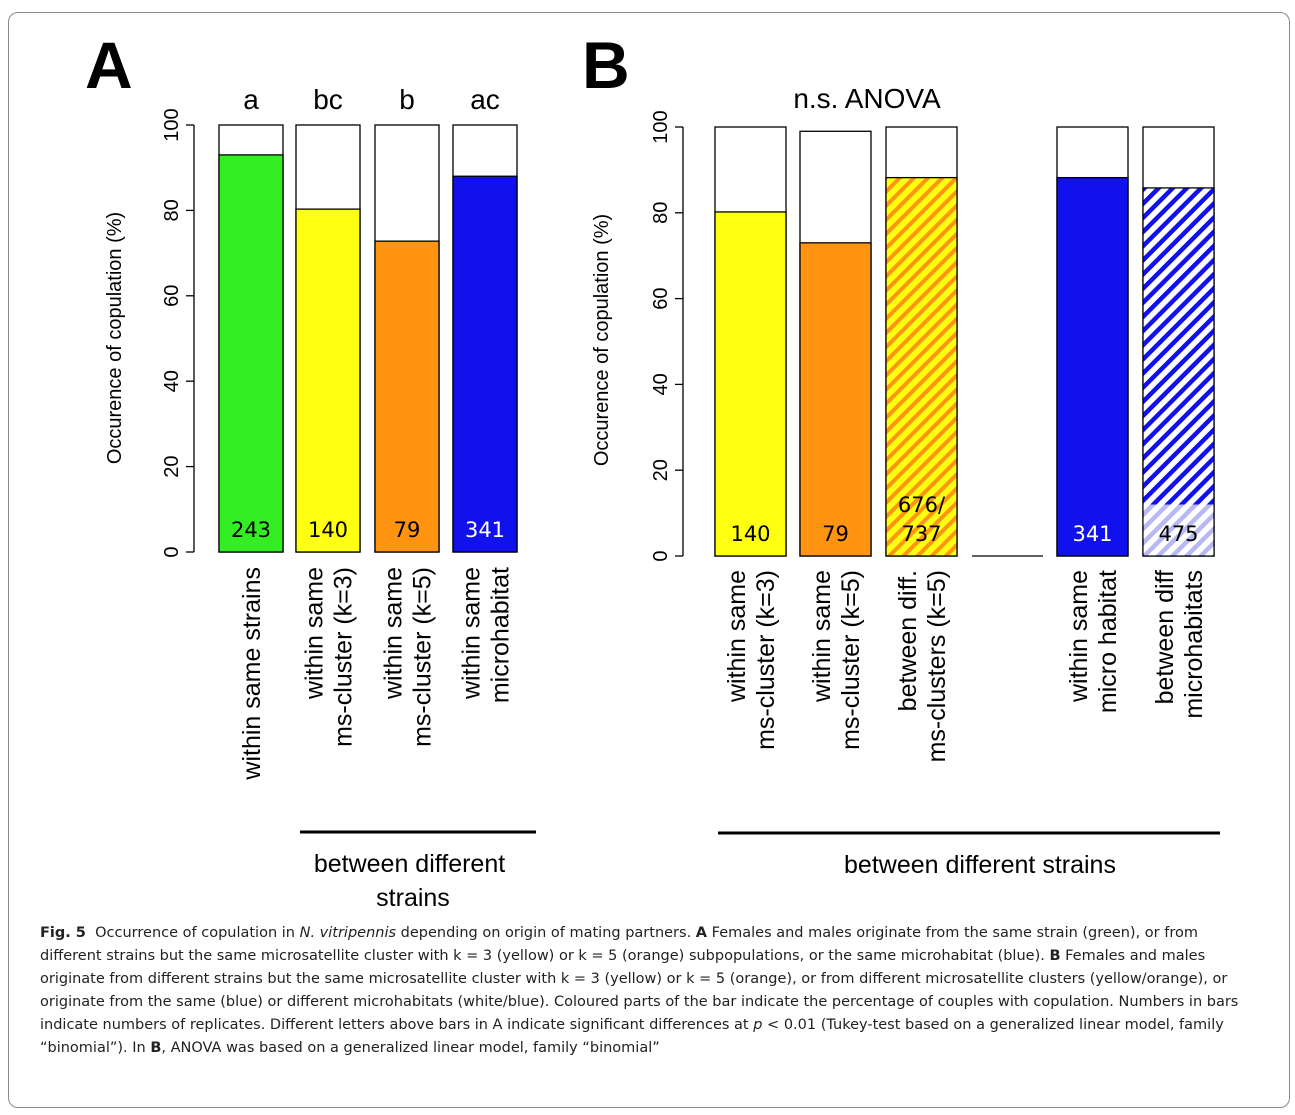 The height and width of the screenshot is (1115, 1295). I want to click on bar-label-backdrop, so click(1178, 530).